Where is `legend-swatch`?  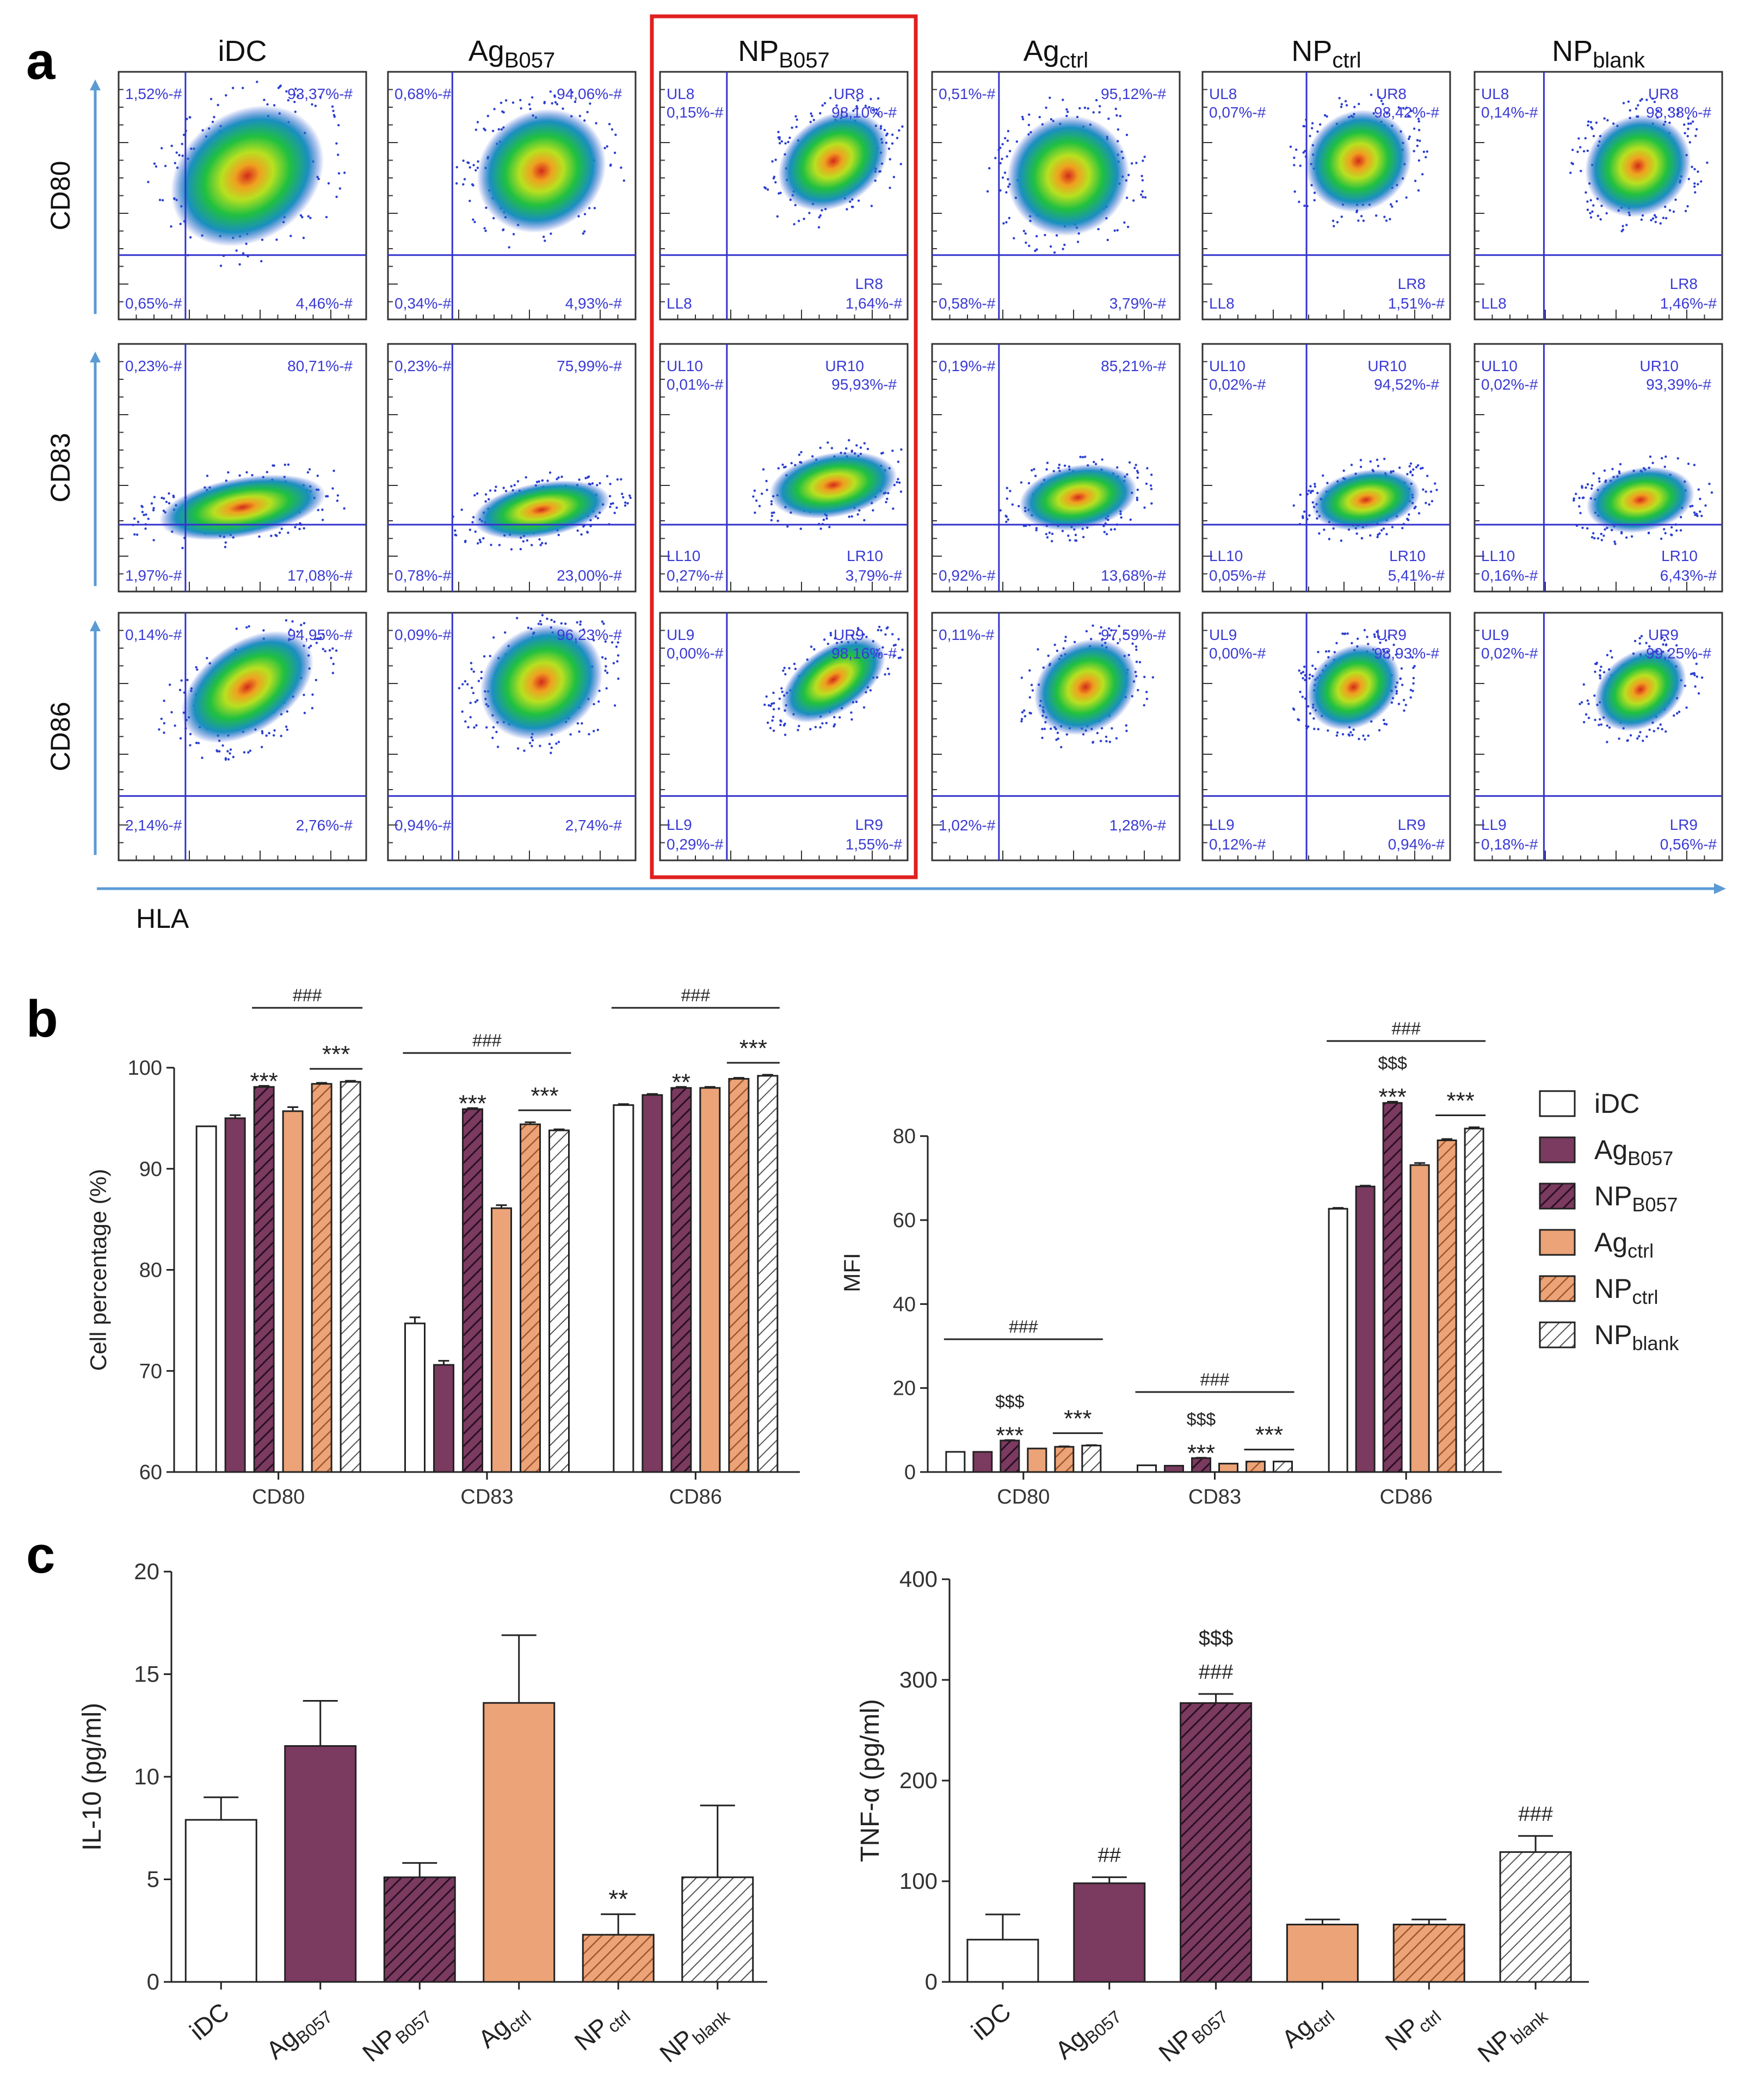
legend-swatch is located at coordinates (1557, 1150).